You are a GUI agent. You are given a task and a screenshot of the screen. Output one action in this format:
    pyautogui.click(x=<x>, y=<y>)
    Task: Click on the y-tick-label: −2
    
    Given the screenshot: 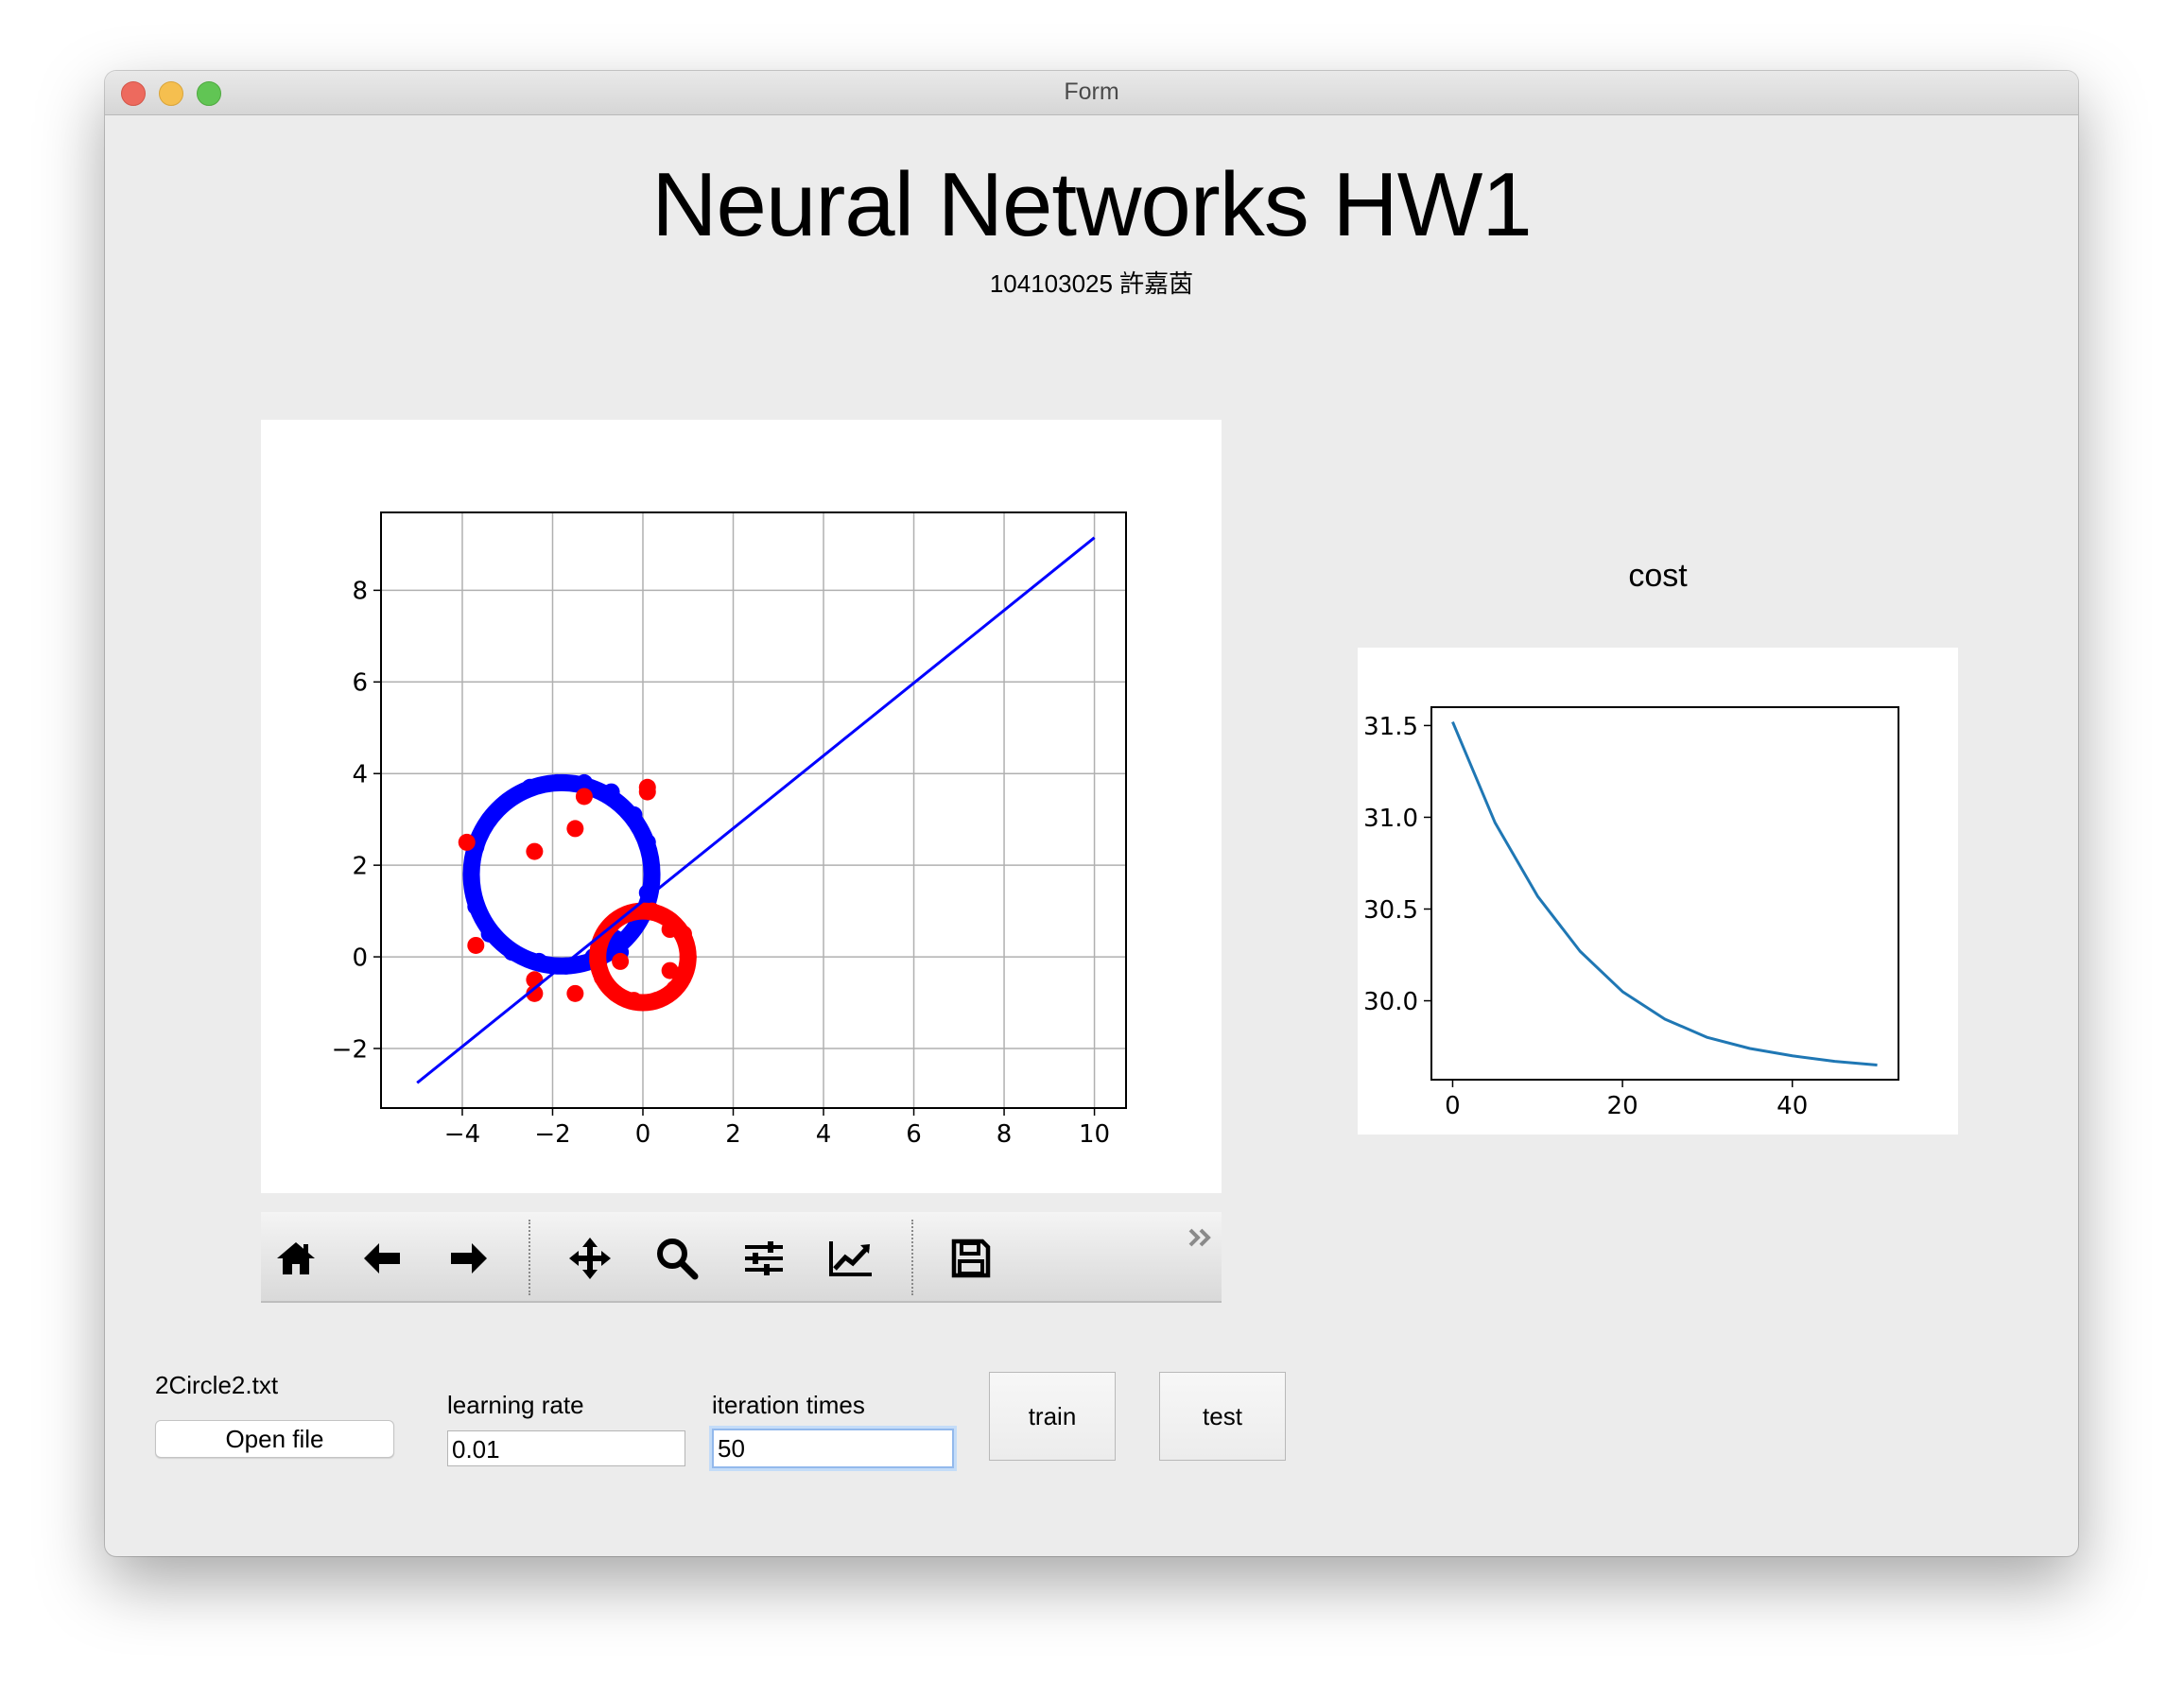 What is the action you would take?
    pyautogui.click(x=350, y=1049)
    